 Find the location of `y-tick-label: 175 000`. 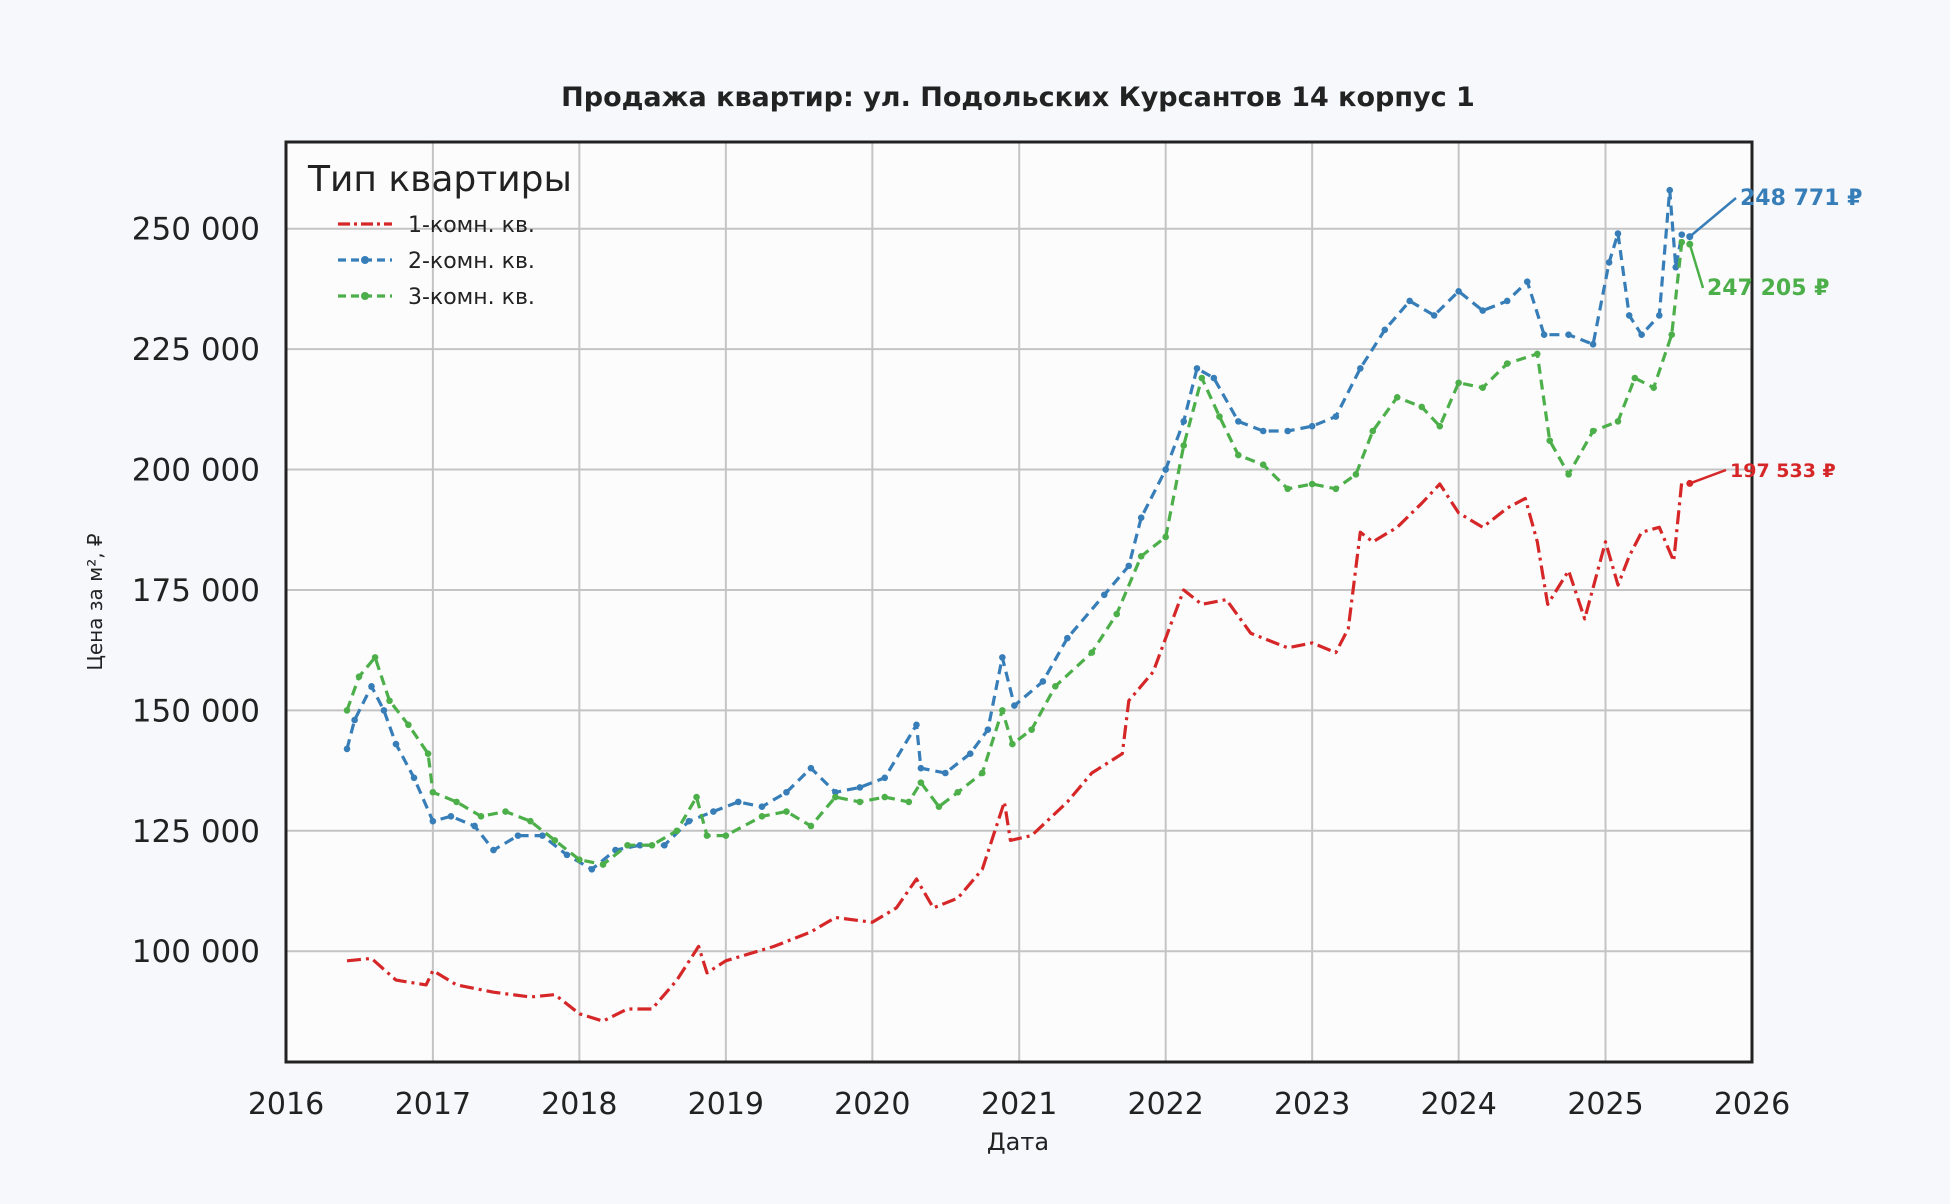

y-tick-label: 175 000 is located at coordinates (196, 591).